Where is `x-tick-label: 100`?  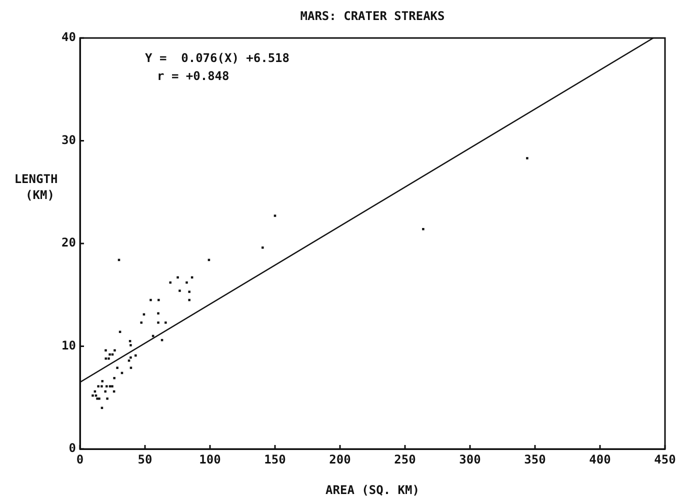
x-tick-label: 100 is located at coordinates (210, 459).